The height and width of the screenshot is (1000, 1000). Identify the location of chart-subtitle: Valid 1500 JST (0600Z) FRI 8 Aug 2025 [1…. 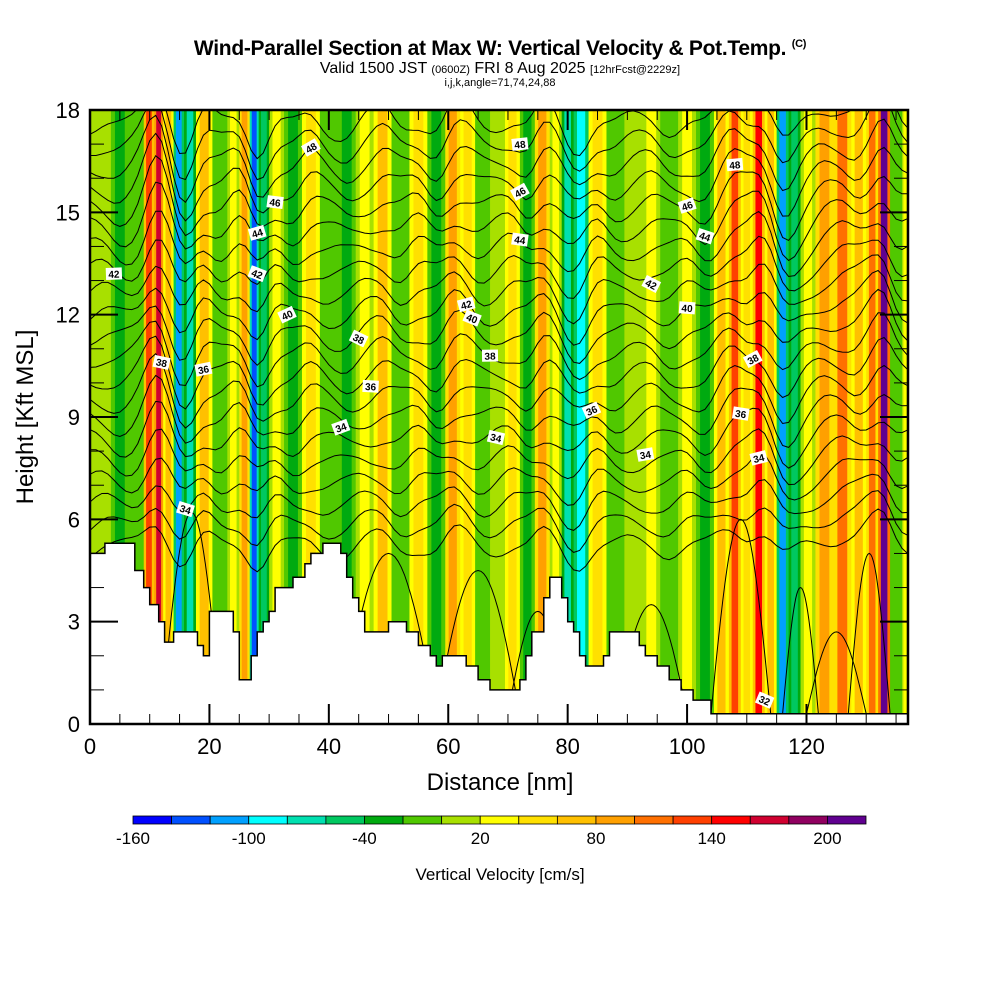
(500, 69).